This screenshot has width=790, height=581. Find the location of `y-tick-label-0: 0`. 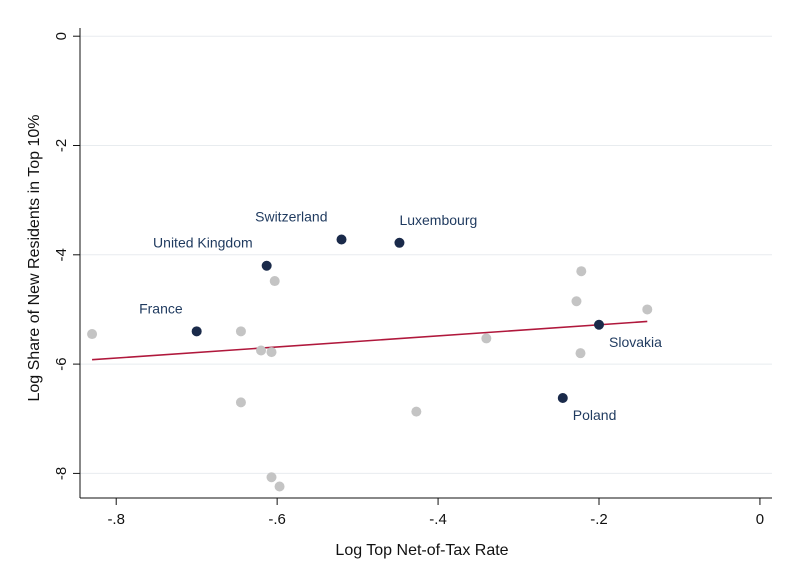

y-tick-label-0: 0 is located at coordinates (61, 36).